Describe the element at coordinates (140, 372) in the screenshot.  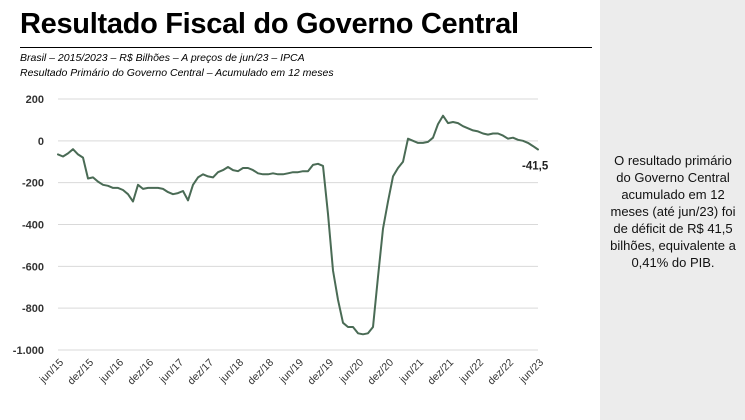
I see `x-tick-label: dez/16` at that location.